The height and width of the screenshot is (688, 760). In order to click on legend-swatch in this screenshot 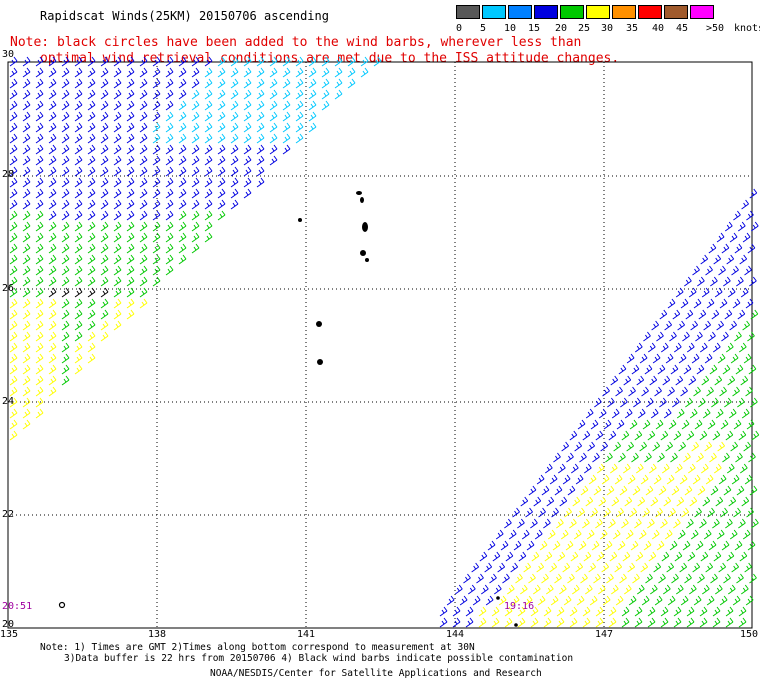, I will do `click(520, 12)`.